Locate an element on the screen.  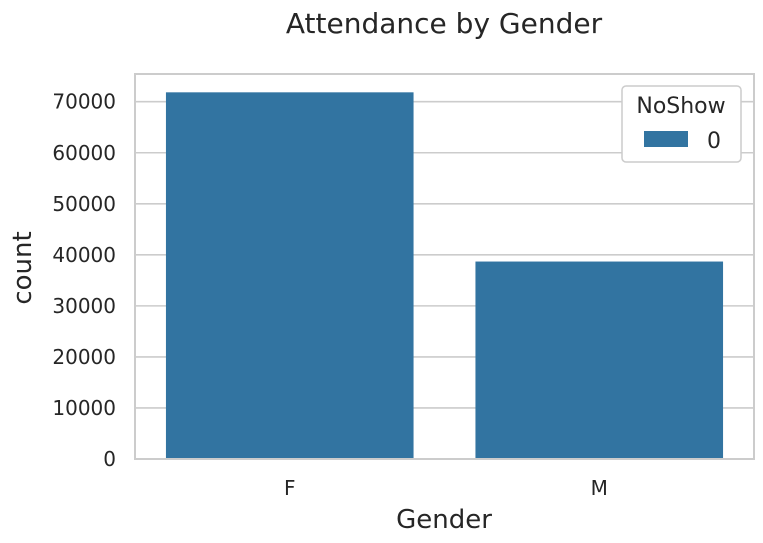
y-tick-label: 60000 is located at coordinates (84, 153).